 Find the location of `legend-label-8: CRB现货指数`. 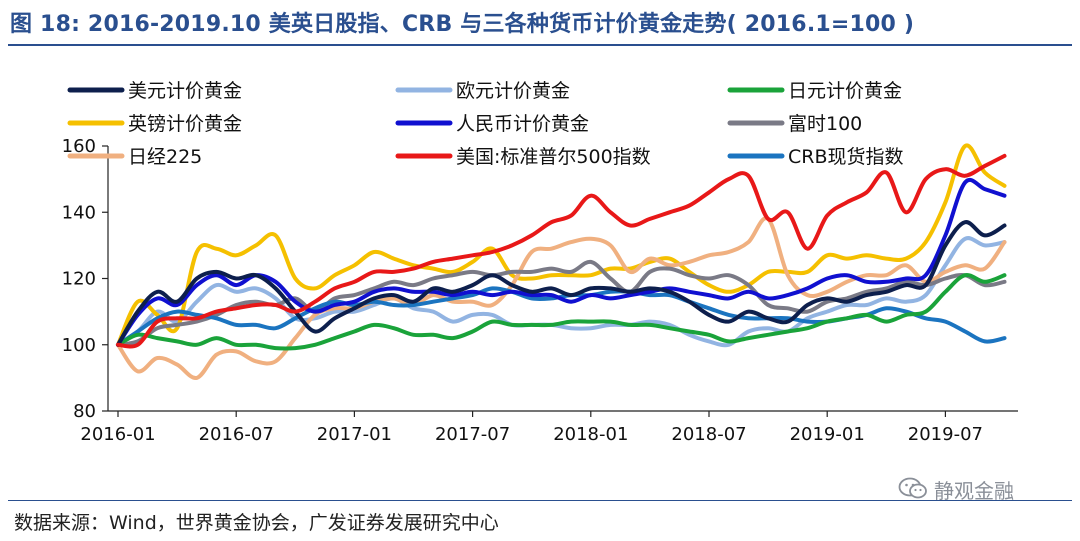

legend-label-8: CRB现货指数 is located at coordinates (846, 157).